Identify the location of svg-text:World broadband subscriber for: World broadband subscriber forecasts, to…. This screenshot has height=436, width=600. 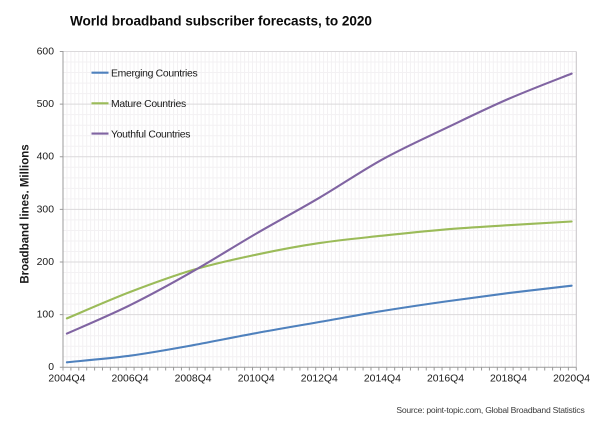
(221, 21).